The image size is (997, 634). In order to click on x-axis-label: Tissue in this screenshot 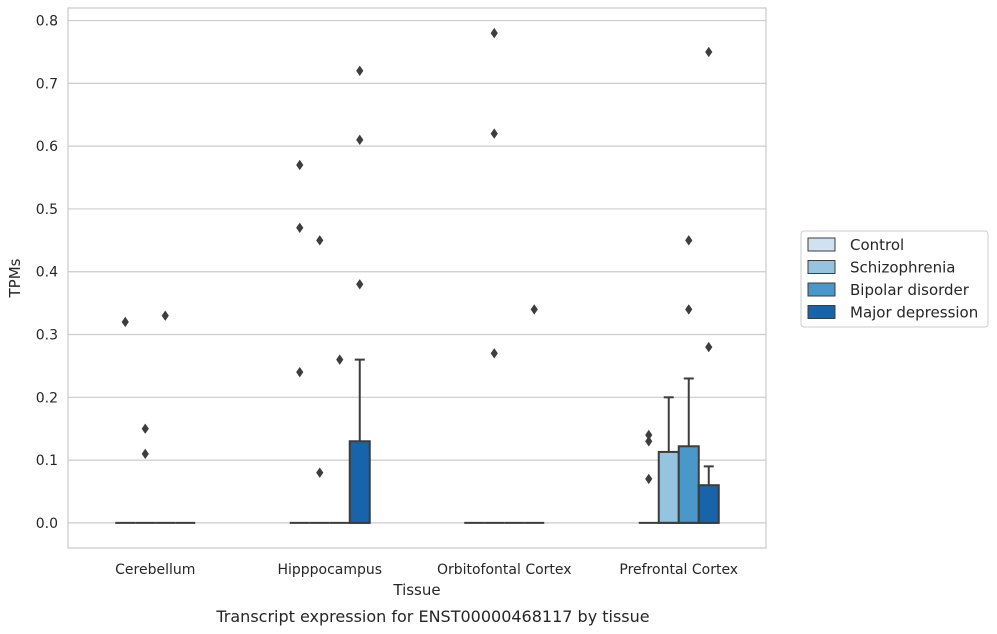, I will do `click(416, 590)`.